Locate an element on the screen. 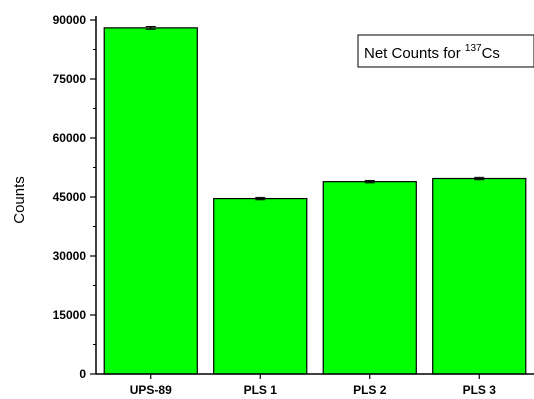  y-axis: 0 15000 30000 45000 60000 75000 90000 is located at coordinates (75, 197).